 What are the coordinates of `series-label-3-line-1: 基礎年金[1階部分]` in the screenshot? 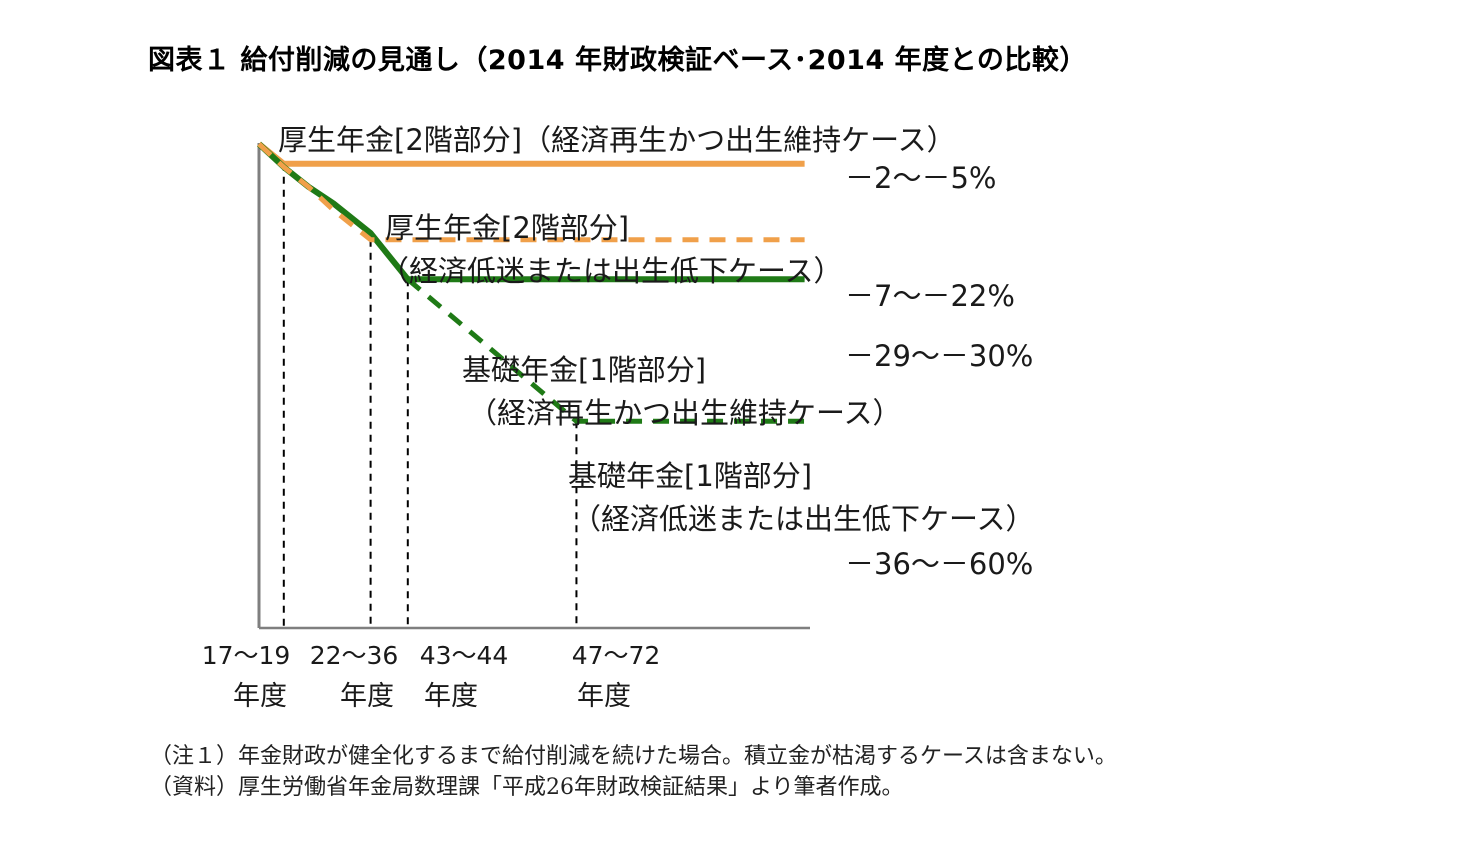 It's located at (584, 370).